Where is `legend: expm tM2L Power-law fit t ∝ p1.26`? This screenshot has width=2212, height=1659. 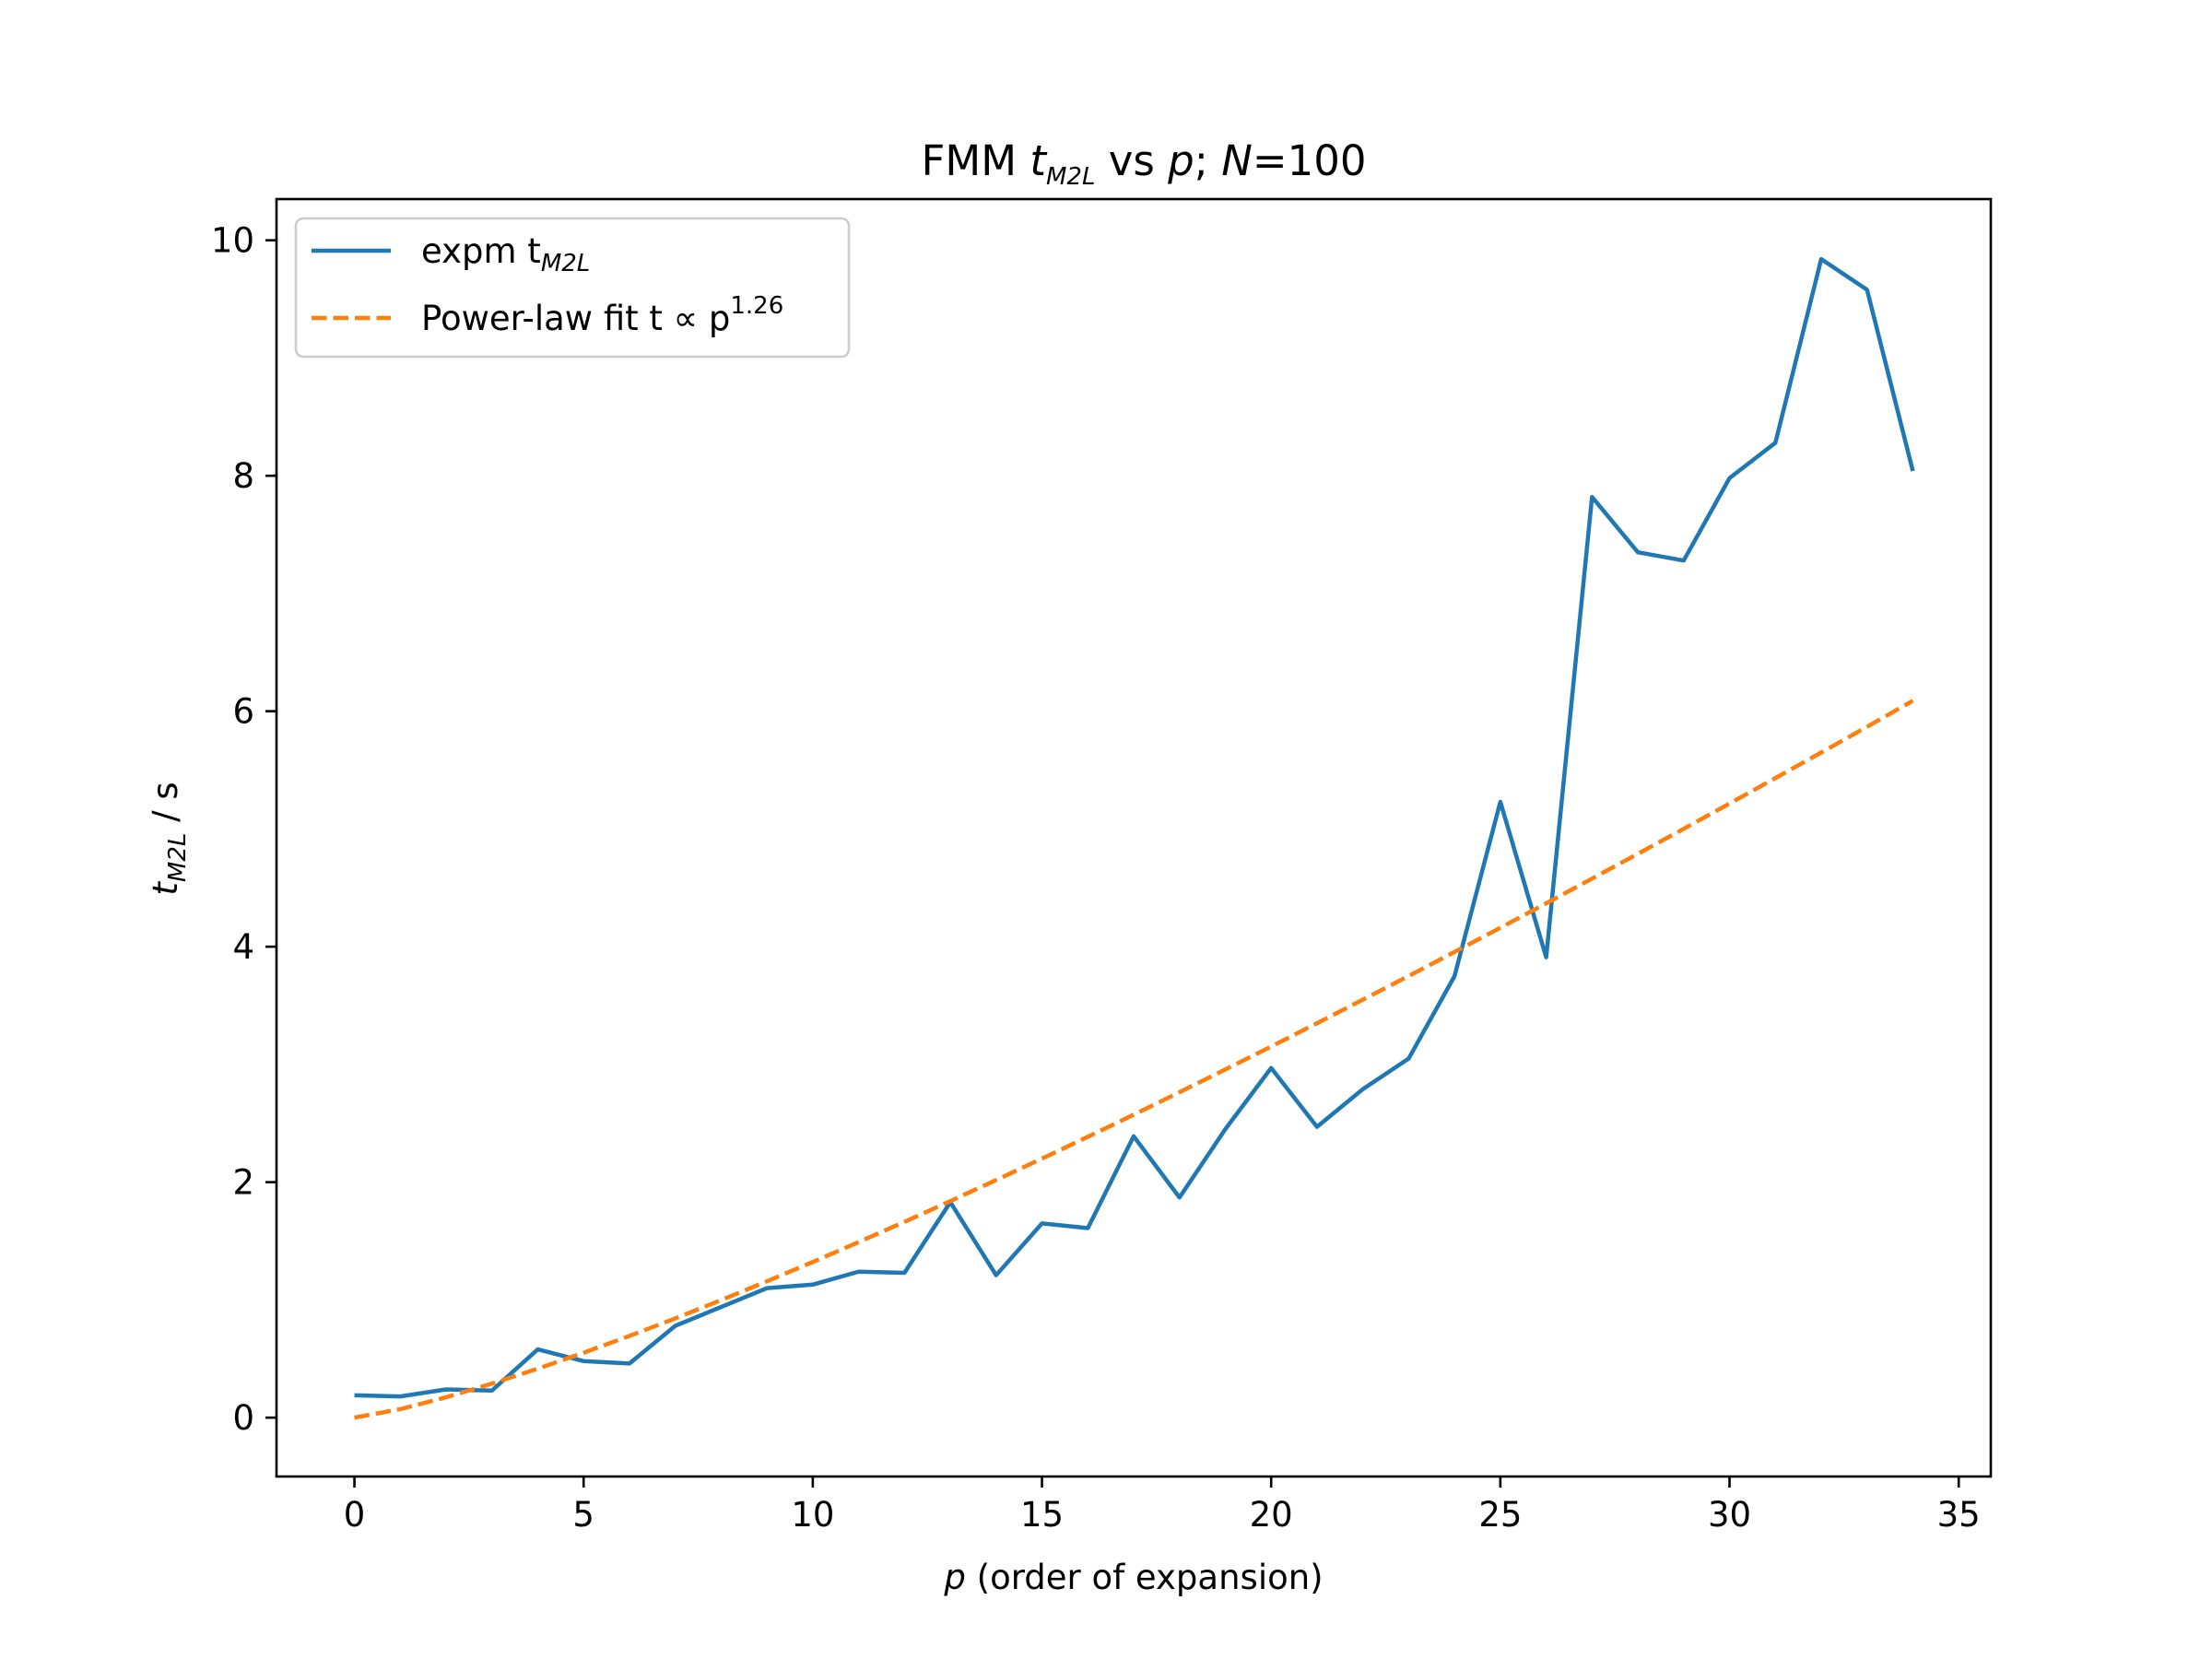
legend: expm tM2L Power-law fit t ∝ p1.26 is located at coordinates (572, 288).